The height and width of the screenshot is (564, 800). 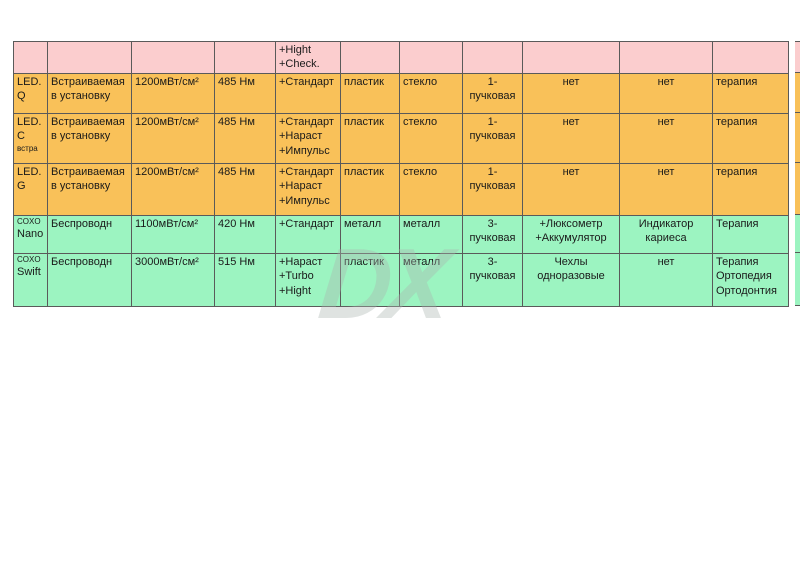 What do you see at coordinates (245, 280) in the screenshot?
I see `table-cell: 515 Нм` at bounding box center [245, 280].